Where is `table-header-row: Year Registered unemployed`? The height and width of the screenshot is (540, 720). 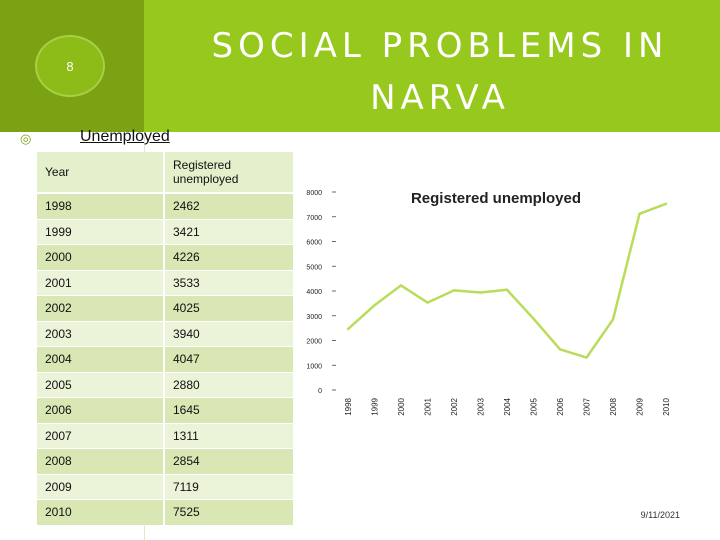 table-header-row: Year Registered unemployed is located at coordinates (165, 173).